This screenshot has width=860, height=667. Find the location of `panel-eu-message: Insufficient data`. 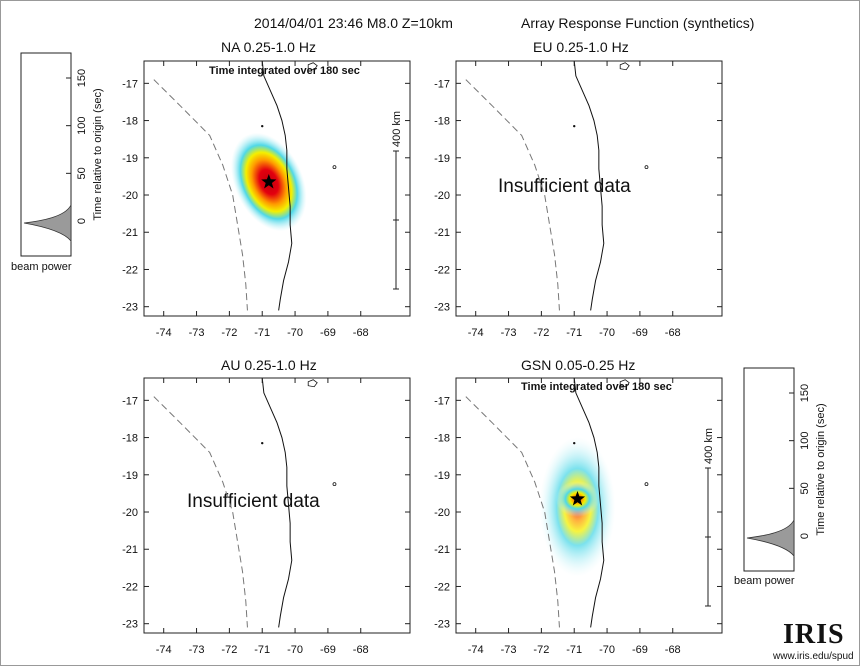

panel-eu-message: Insufficient data is located at coordinates (564, 186).